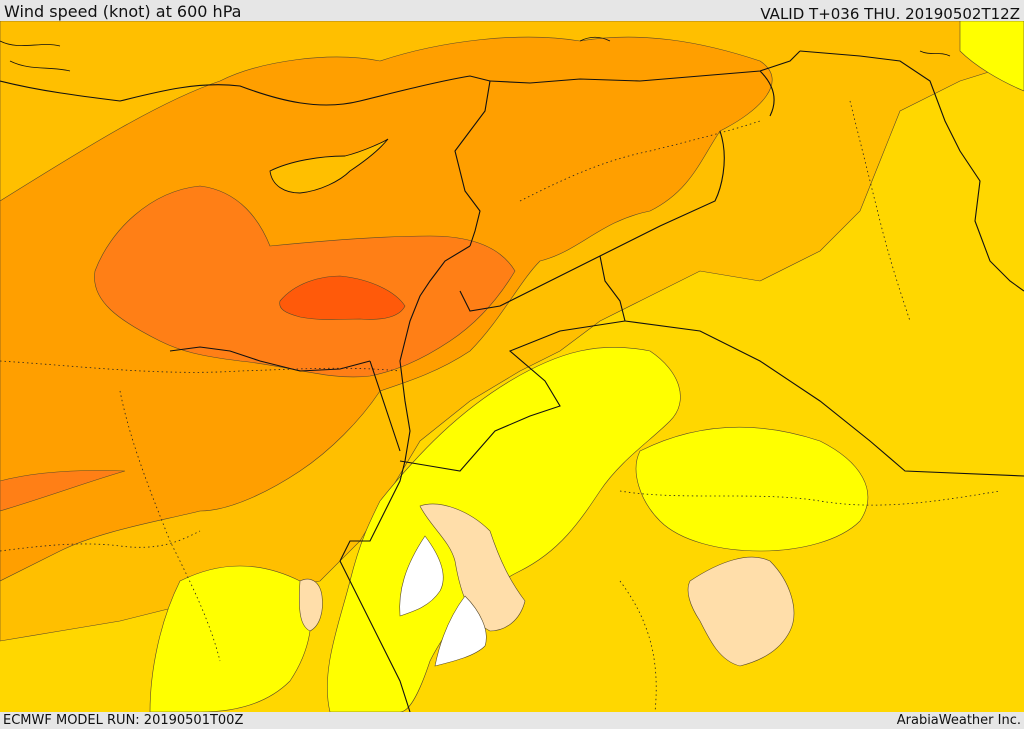  I want to click on shade-dark-orange, so click(305, 281).